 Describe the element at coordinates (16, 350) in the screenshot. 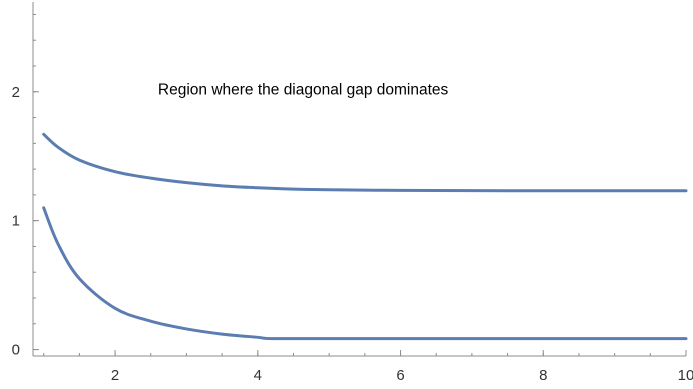

I see `y-tick-label: 0` at that location.